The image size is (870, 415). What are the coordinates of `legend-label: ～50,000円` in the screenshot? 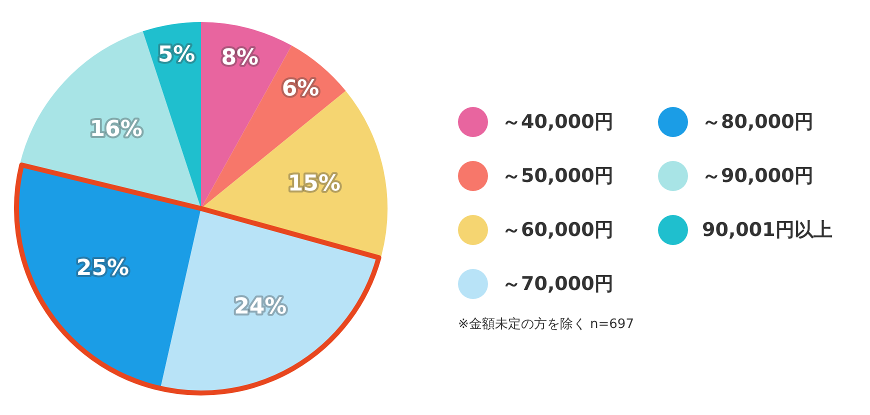 It's located at (558, 176).